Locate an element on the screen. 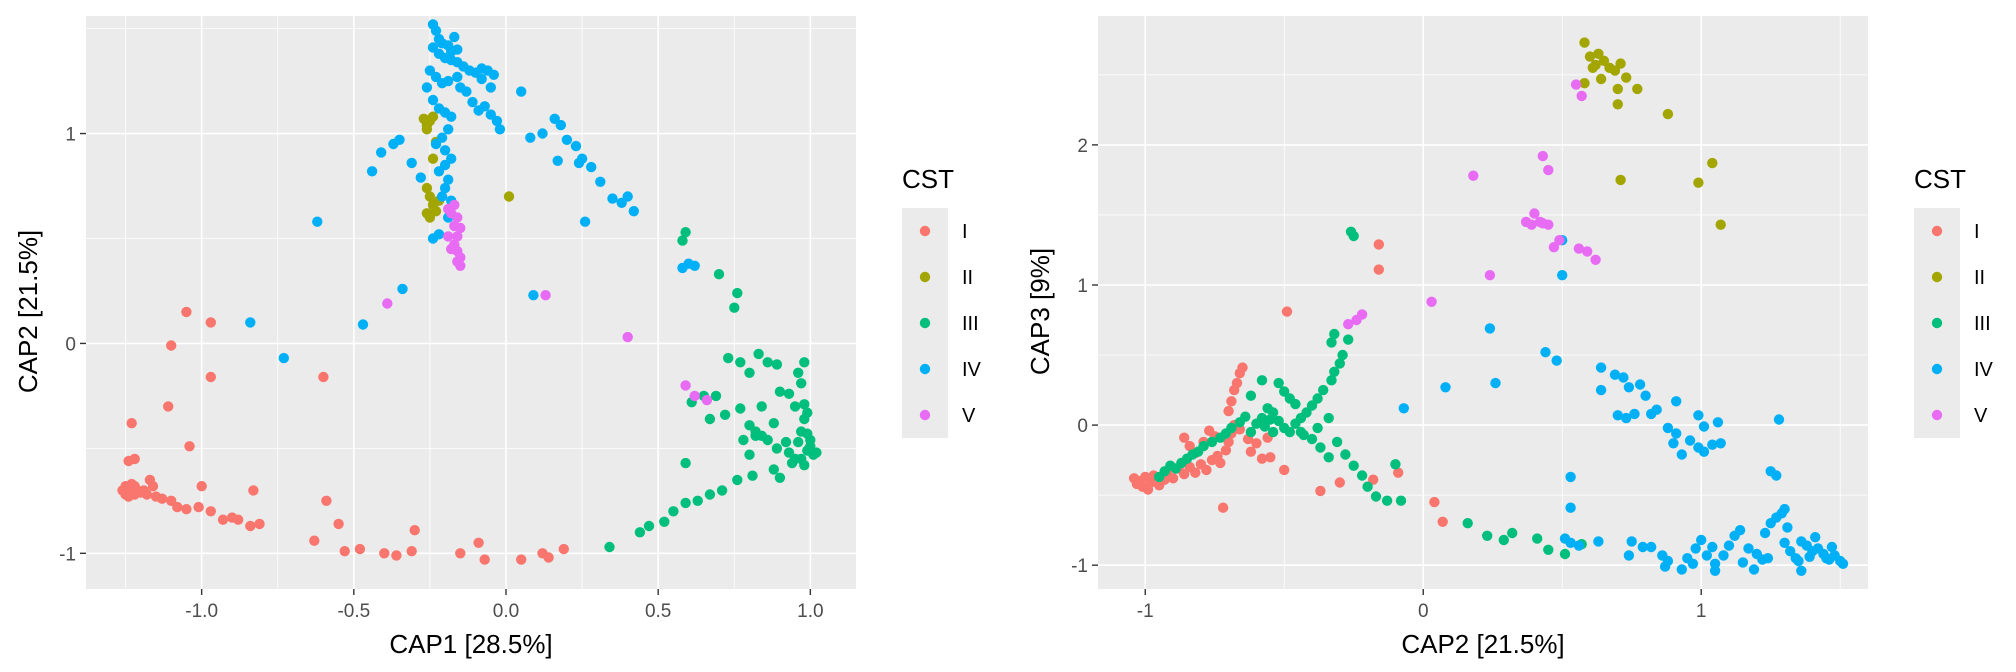 This screenshot has width=2016, height=672. panel-1-x-axis-title: CAP1 [28.5%] is located at coordinates (470, 644).